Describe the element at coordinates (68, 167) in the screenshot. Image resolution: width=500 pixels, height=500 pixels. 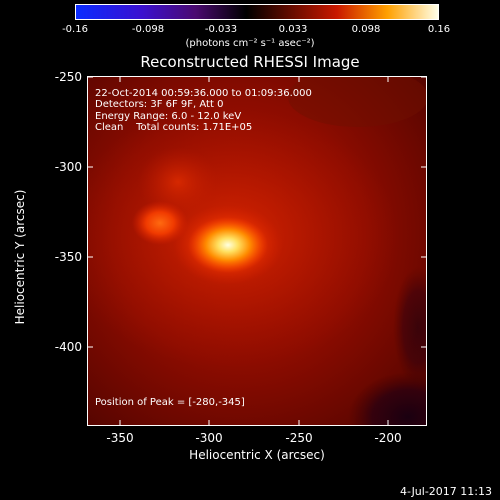
I see `y-tick-label: -300` at that location.